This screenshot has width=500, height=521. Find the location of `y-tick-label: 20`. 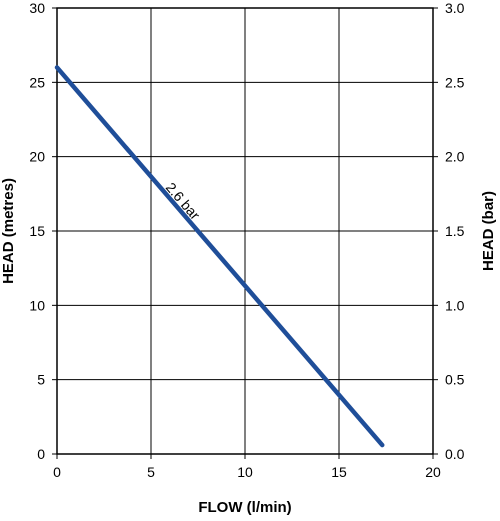

y-tick-label: 20 is located at coordinates (37, 157).